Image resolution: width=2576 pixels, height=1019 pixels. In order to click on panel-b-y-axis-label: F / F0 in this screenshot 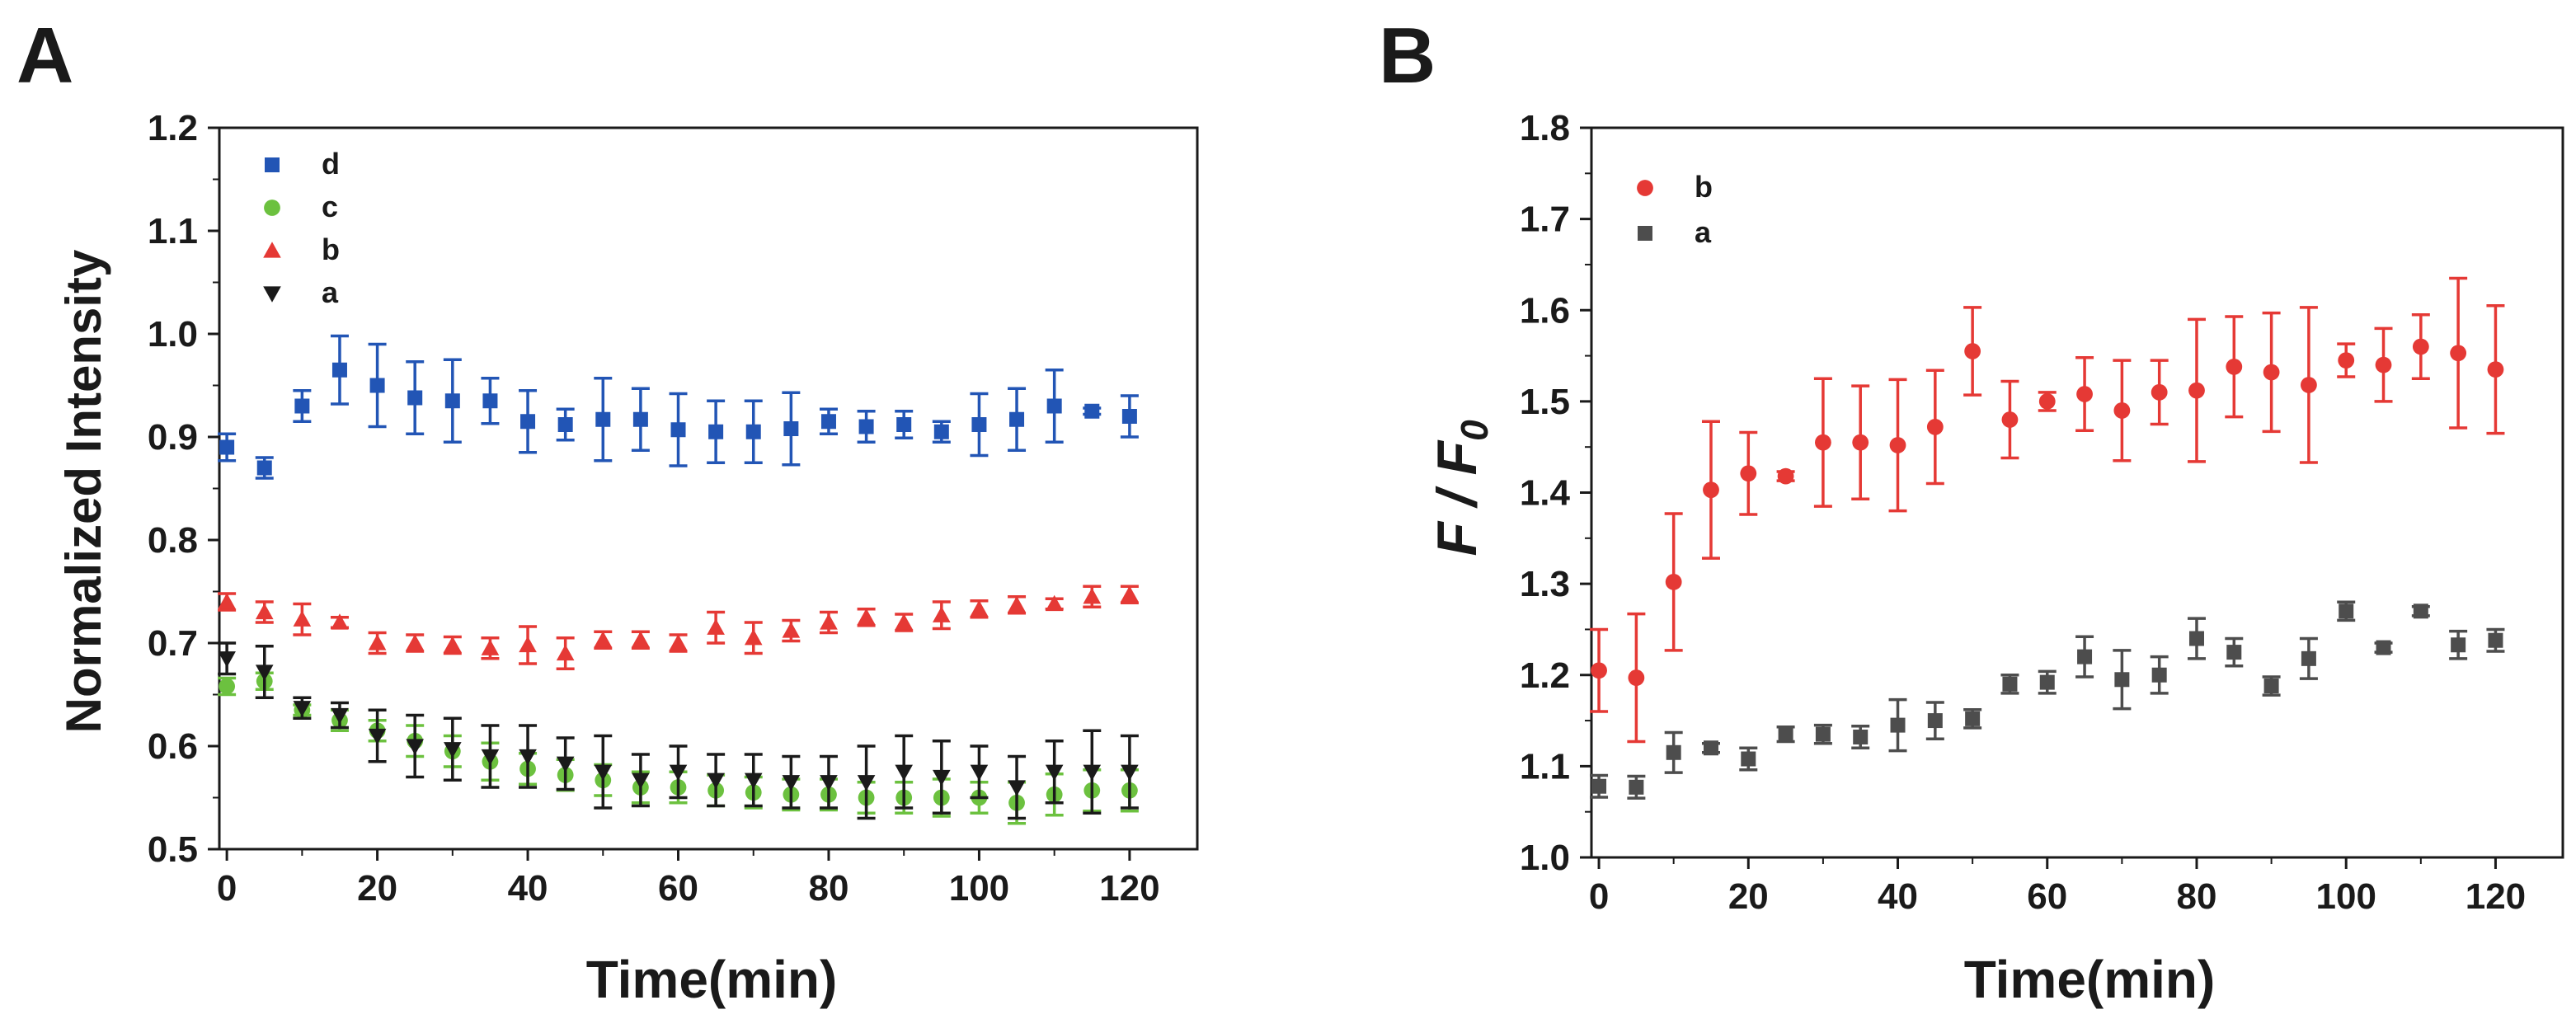, I will do `click(1461, 488)`.